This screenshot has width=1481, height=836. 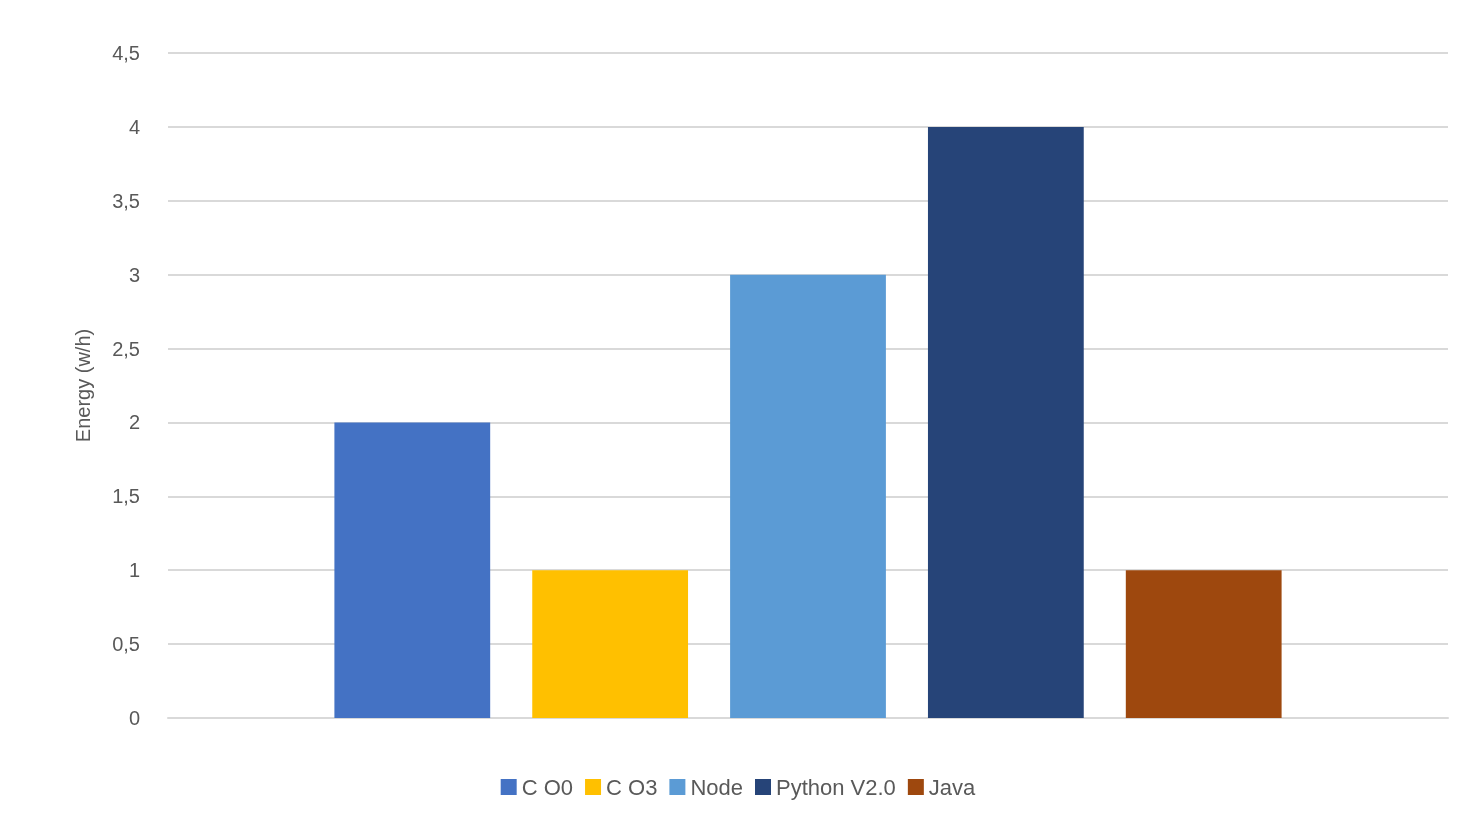 What do you see at coordinates (126, 200) in the screenshot?
I see `y-tick-label: 3,5` at bounding box center [126, 200].